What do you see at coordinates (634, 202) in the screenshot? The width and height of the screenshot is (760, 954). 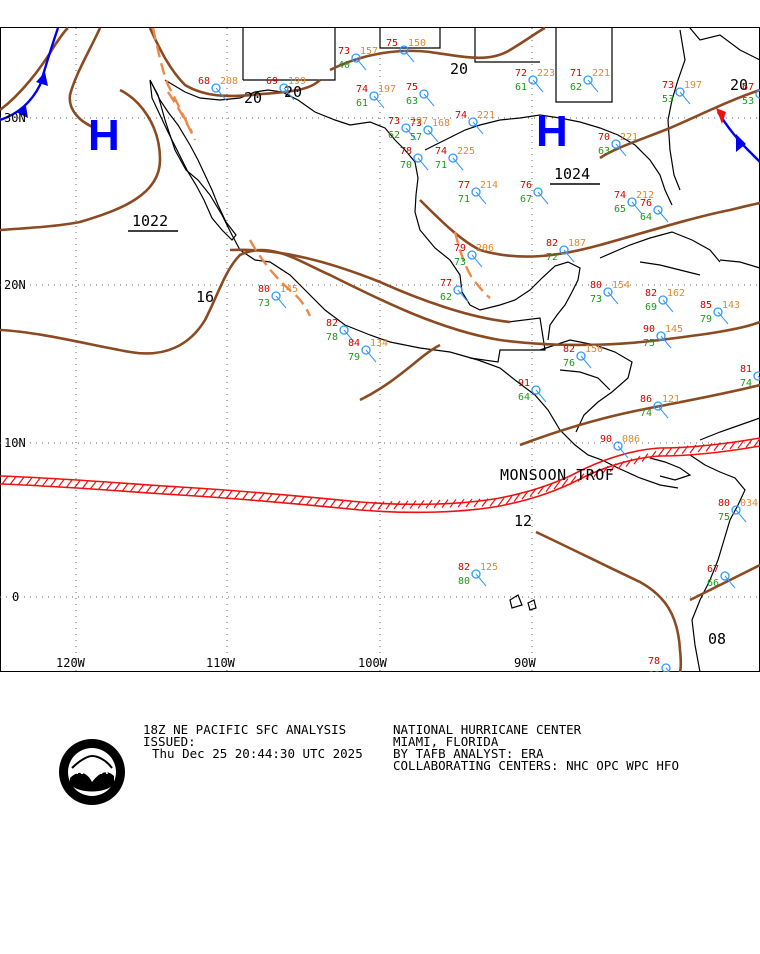 I see `station-plot: 74 212 65` at bounding box center [634, 202].